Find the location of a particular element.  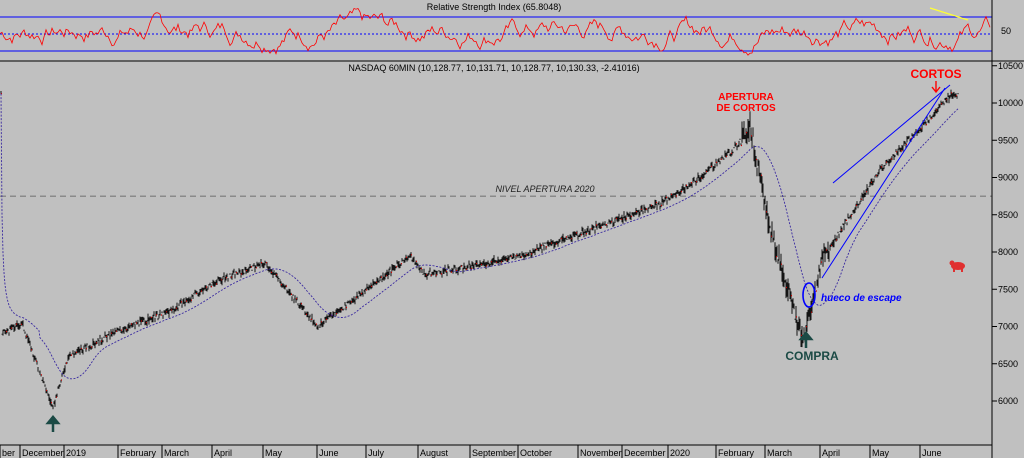

y-tick-label: 7500 is located at coordinates (1008, 289).